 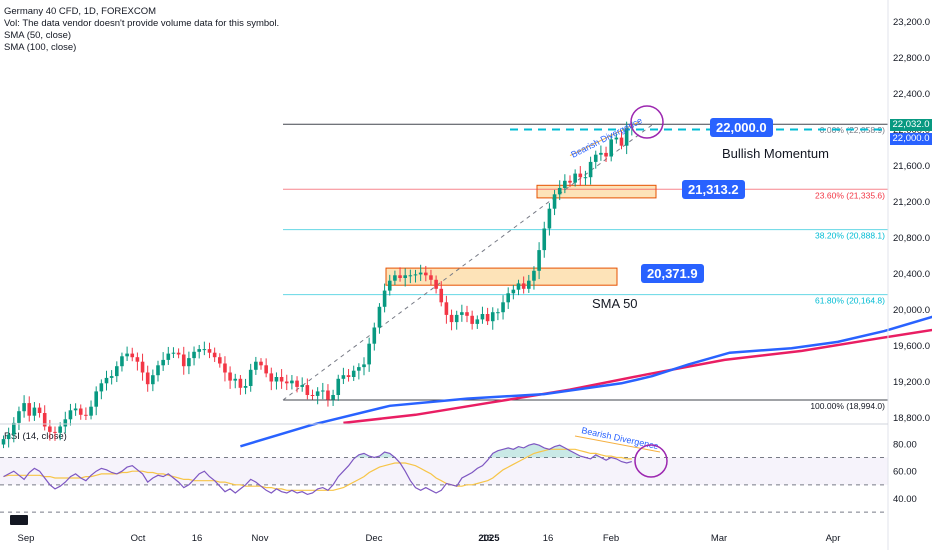 I want to click on chart-title: Germany 40 CFD, 1D, FOREXCOM, so click(x=80, y=11).